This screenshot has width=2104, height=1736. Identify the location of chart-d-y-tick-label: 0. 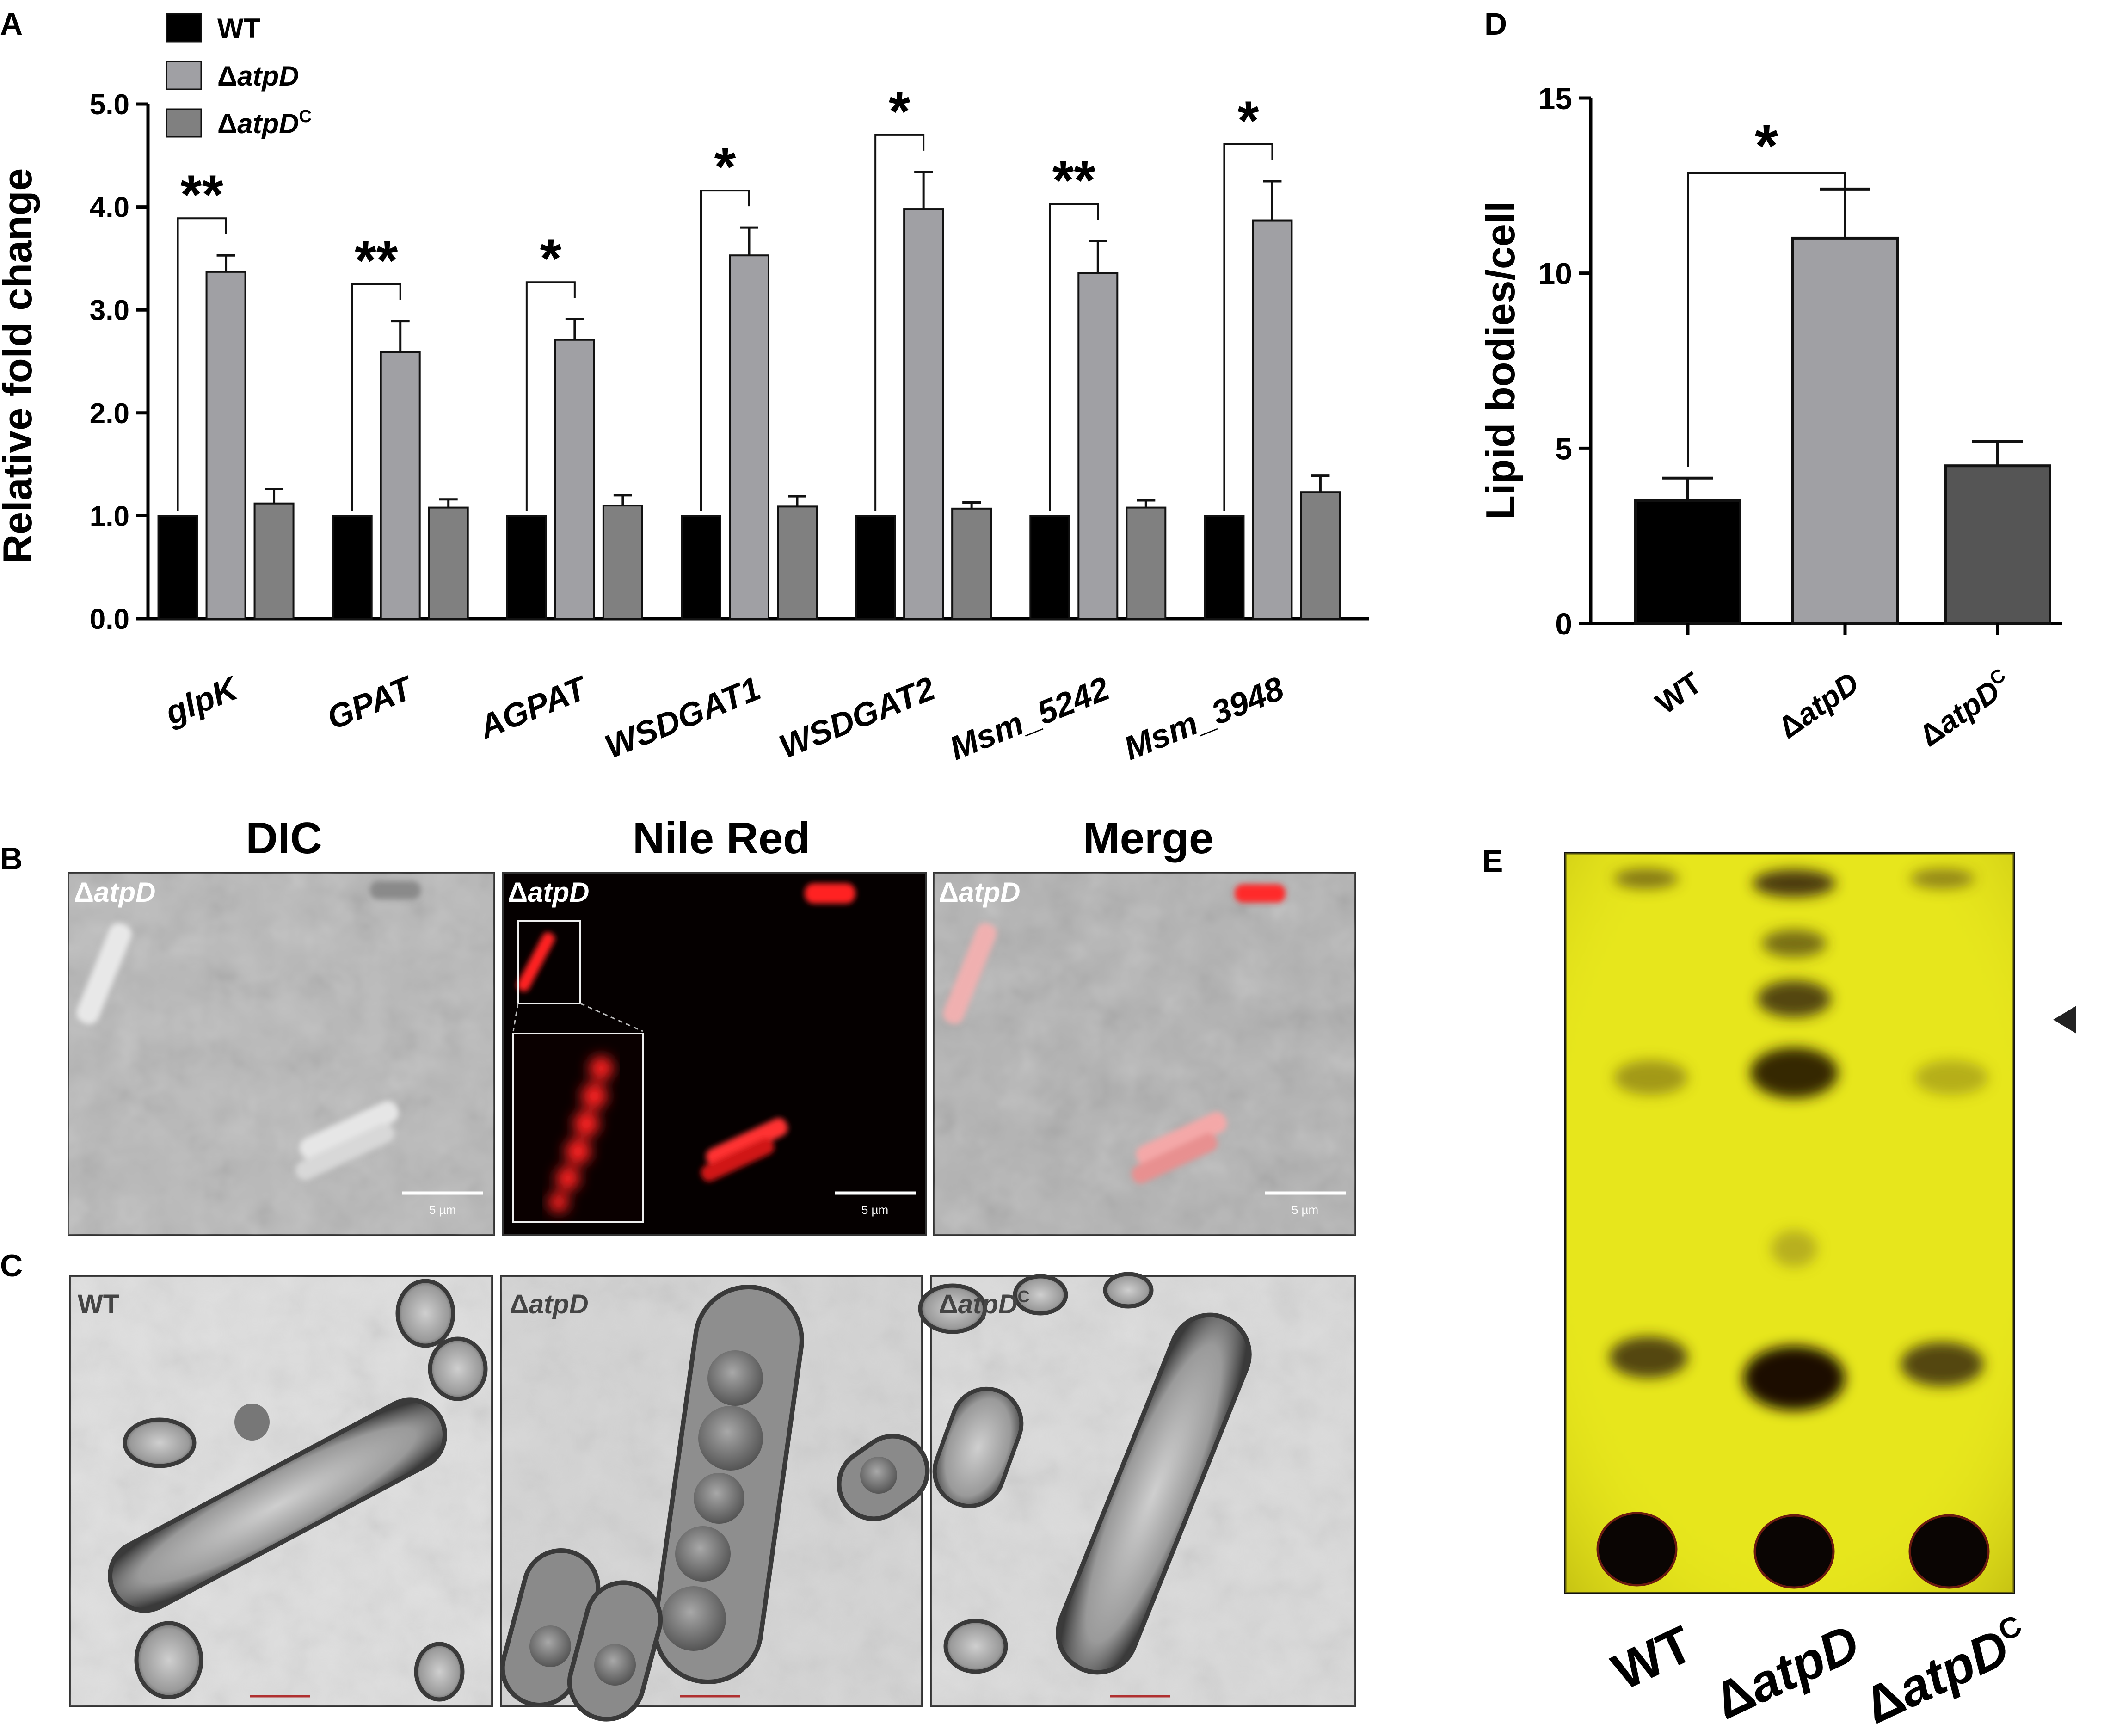
(1563, 624).